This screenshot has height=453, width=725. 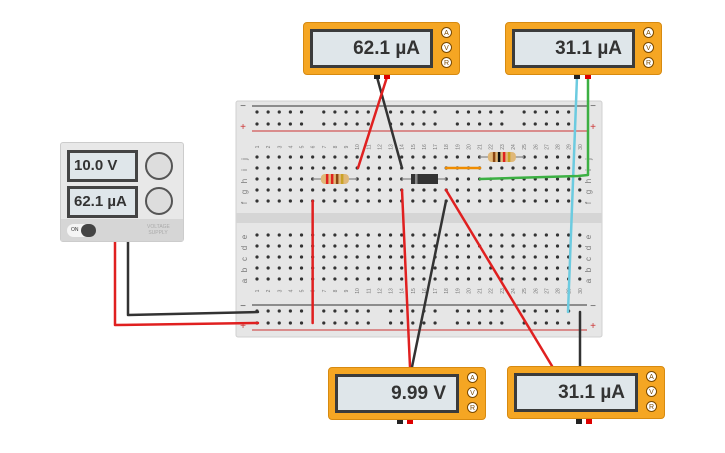 What do you see at coordinates (586, 392) in the screenshot?
I see `multimeter: 31.1 µA A V R` at bounding box center [586, 392].